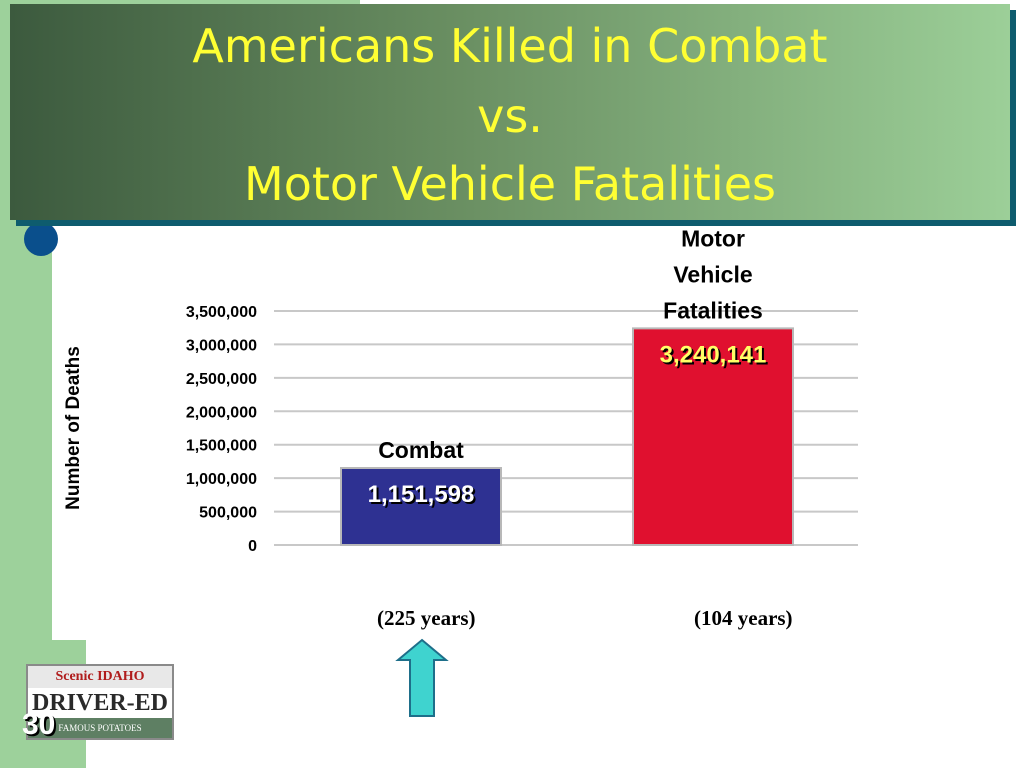  What do you see at coordinates (73, 428) in the screenshot?
I see `y-axis-label: Number of Deaths` at bounding box center [73, 428].